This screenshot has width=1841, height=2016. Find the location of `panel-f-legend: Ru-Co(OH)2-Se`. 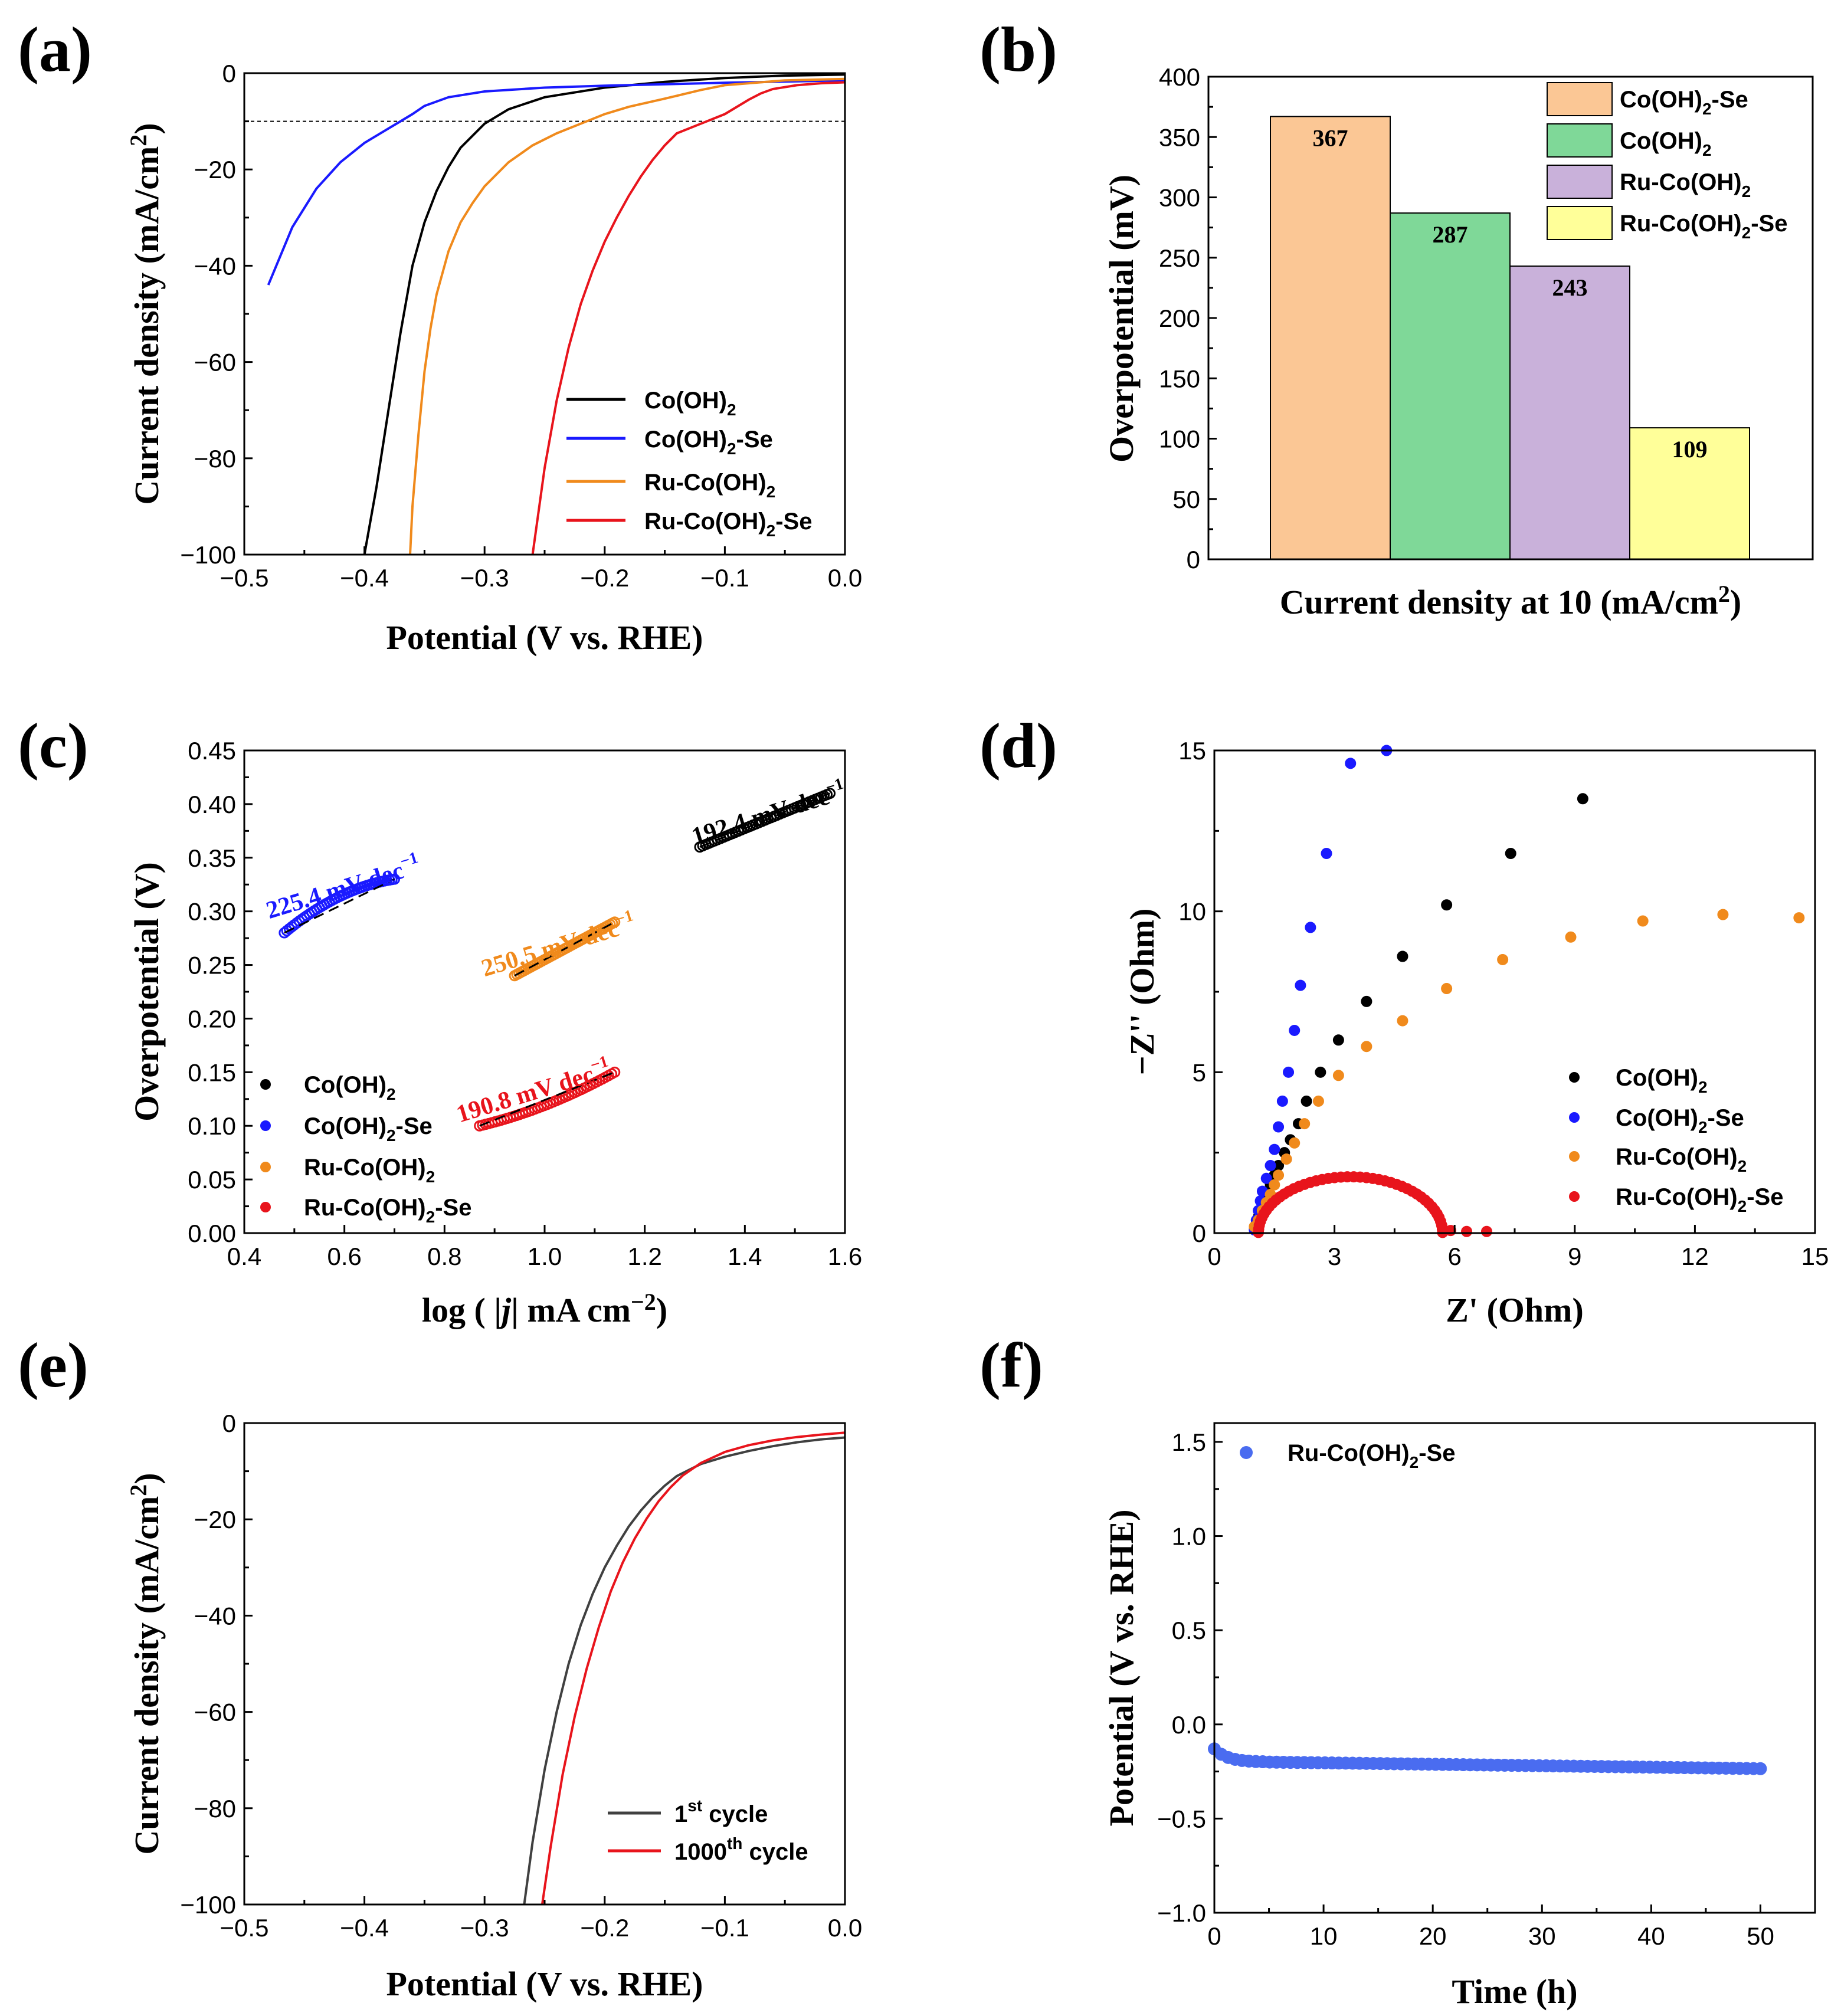

panel-f-legend: Ru-Co(OH)2-Se is located at coordinates (1348, 1455).